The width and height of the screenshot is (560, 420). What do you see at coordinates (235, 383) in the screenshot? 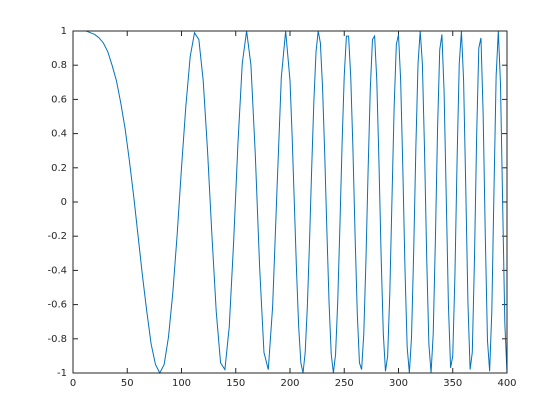
I see `x-tick-label: 150` at bounding box center [235, 383].